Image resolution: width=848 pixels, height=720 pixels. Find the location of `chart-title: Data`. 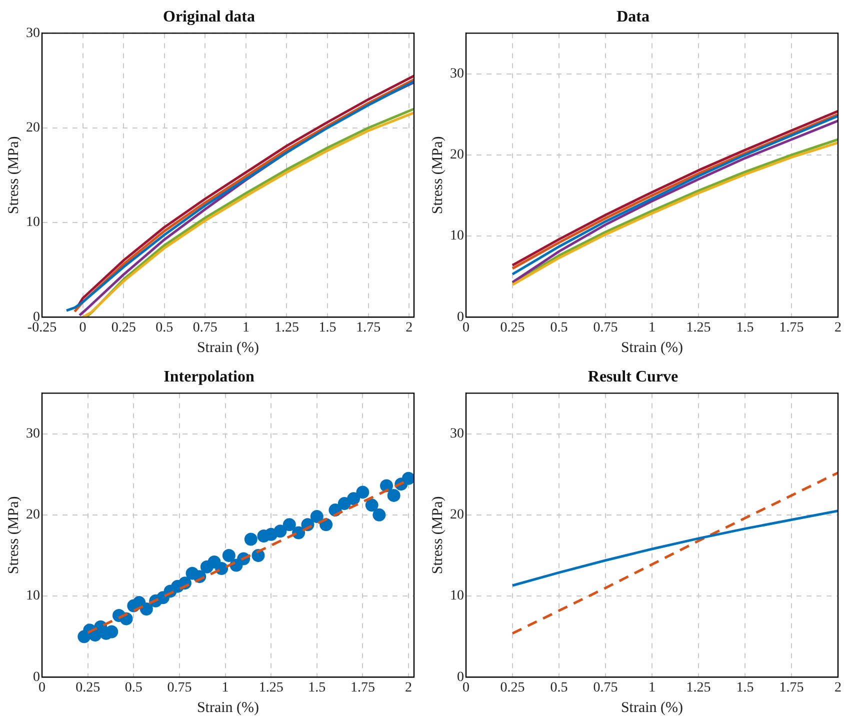

chart-title: Data is located at coordinates (633, 17).